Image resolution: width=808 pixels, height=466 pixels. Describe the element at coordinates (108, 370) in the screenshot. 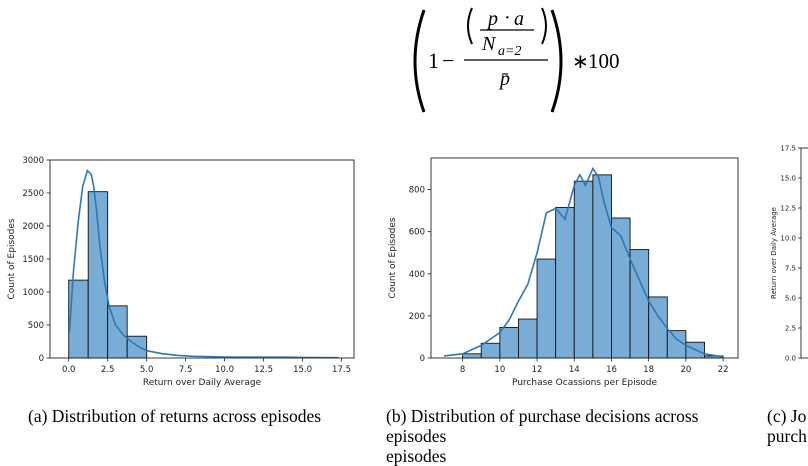

I see `chart-a-xtick-label: 2.5` at that location.